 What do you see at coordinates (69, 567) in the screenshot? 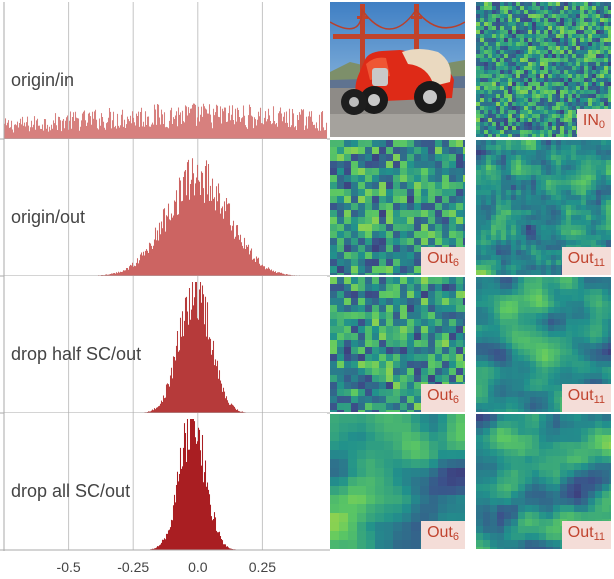
I see `x-tick-label: -0.5` at bounding box center [69, 567].